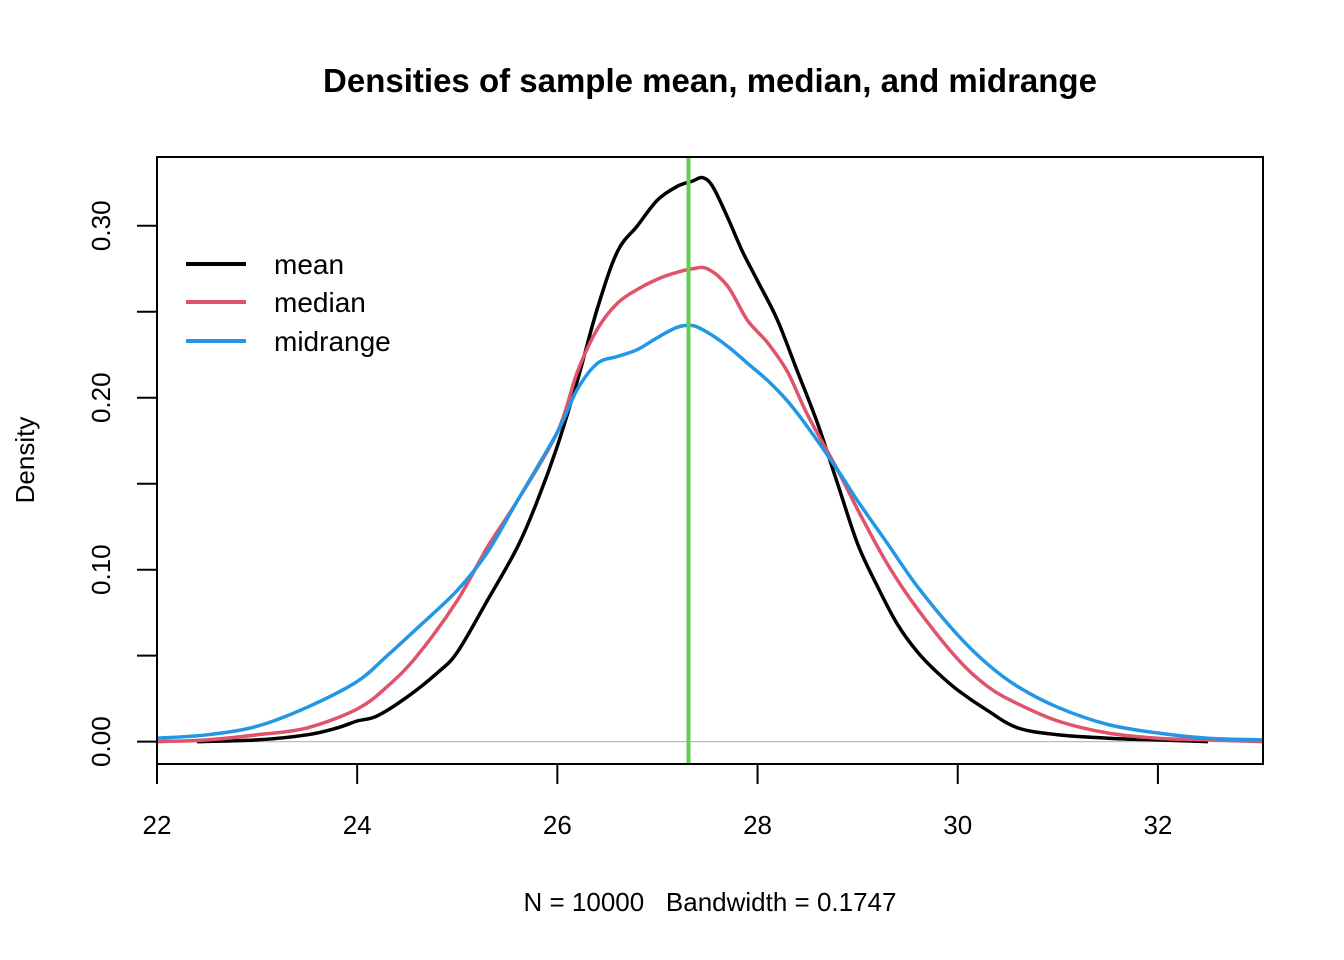 The width and height of the screenshot is (1344, 960). I want to click on legend-label-midrange: midrange, so click(332, 341).